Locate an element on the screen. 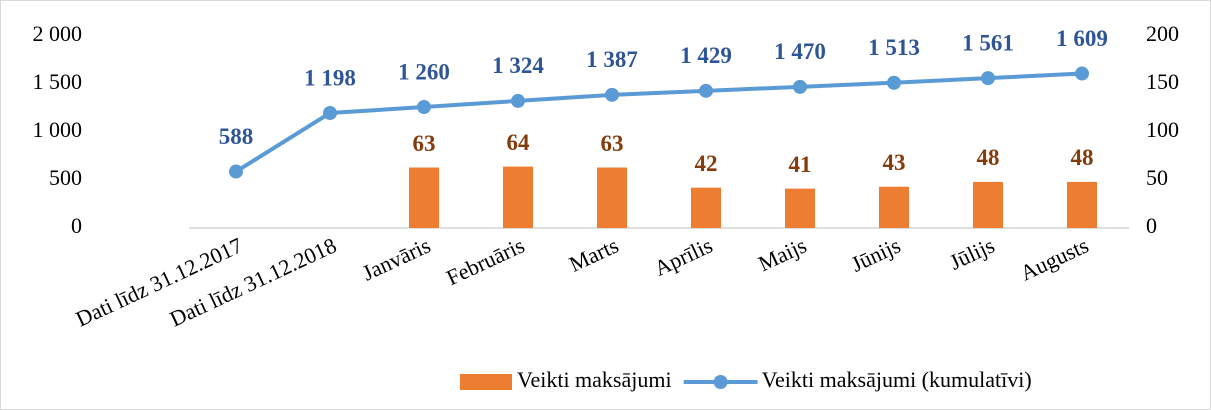  y2-tick-label: 0 is located at coordinates (1151, 225).